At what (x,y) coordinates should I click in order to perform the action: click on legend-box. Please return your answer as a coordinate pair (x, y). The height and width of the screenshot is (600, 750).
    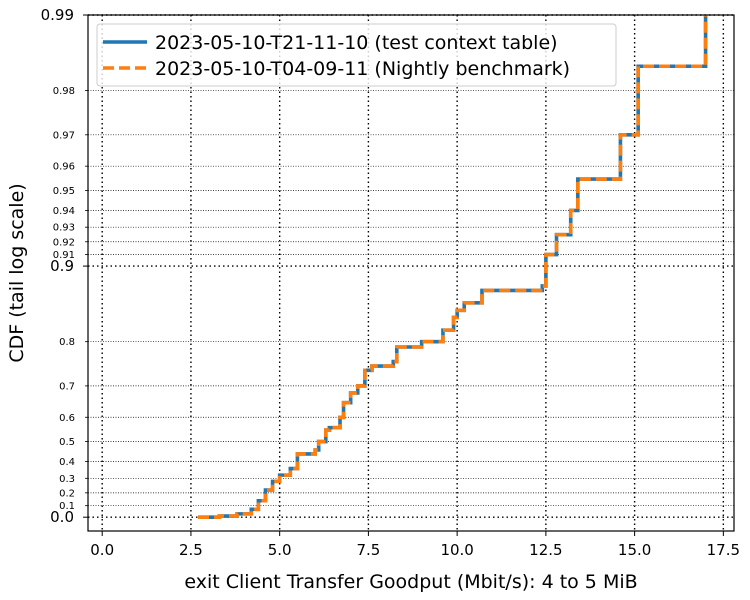
    Looking at the image, I should click on (356, 55).